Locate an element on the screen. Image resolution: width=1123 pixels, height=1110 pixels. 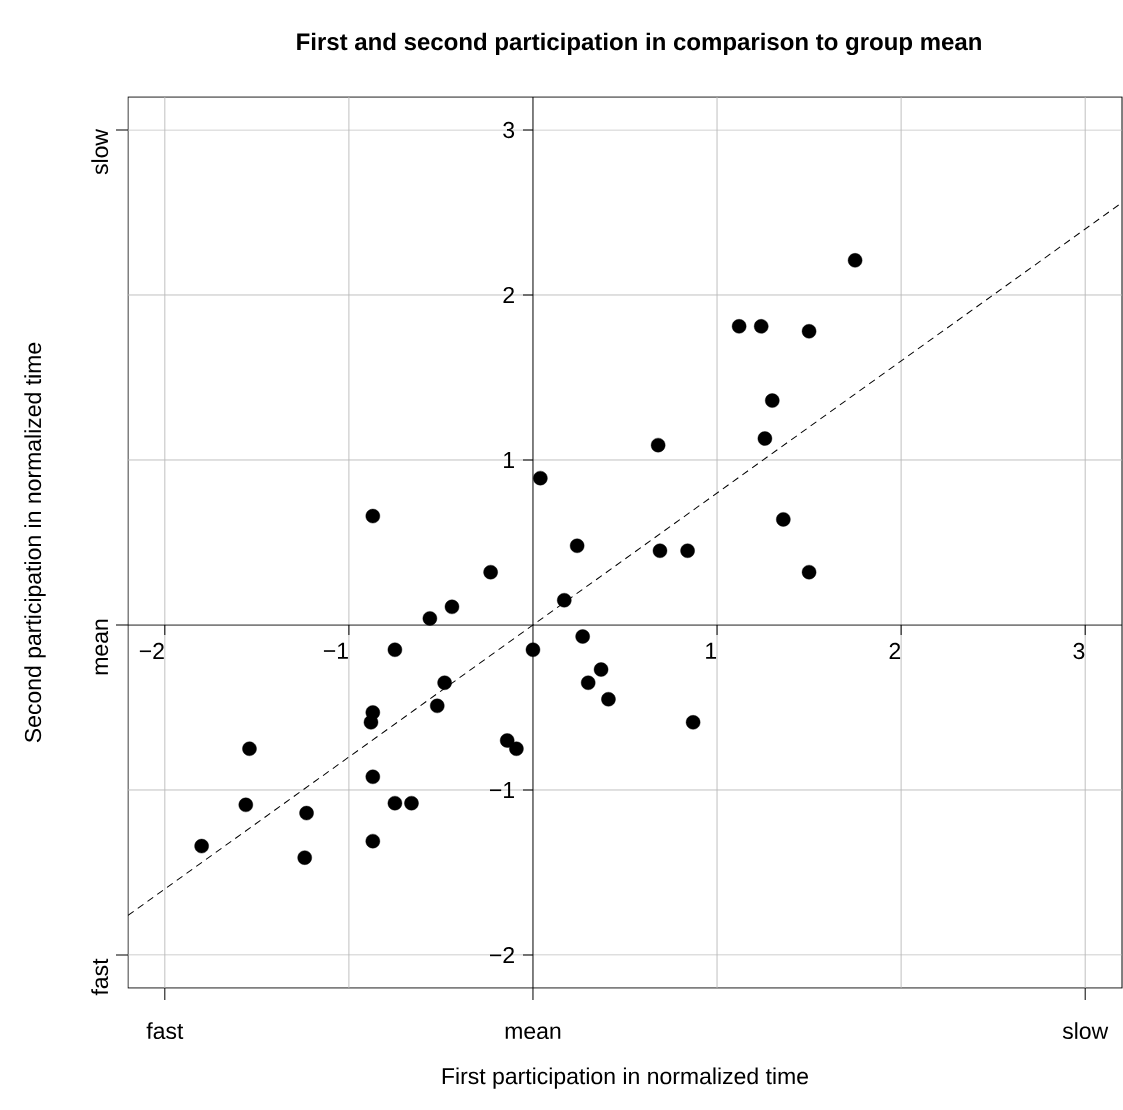
x-tick-label: −2 is located at coordinates (151, 650).